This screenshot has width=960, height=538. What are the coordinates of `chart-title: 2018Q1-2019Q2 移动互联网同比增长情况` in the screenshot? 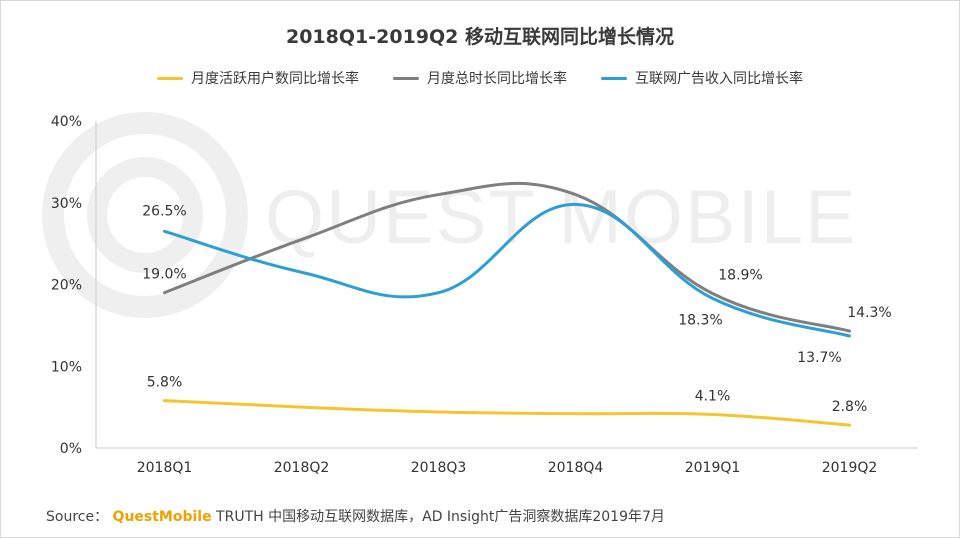 It's located at (479, 37).